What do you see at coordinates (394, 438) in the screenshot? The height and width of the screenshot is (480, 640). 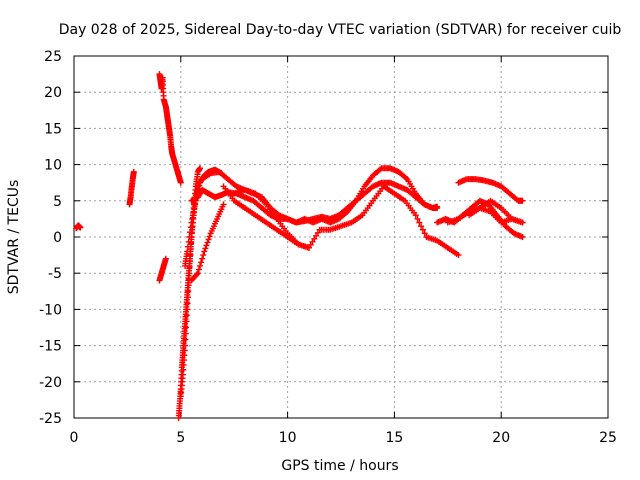 I see `x-tick-label: 15` at bounding box center [394, 438].